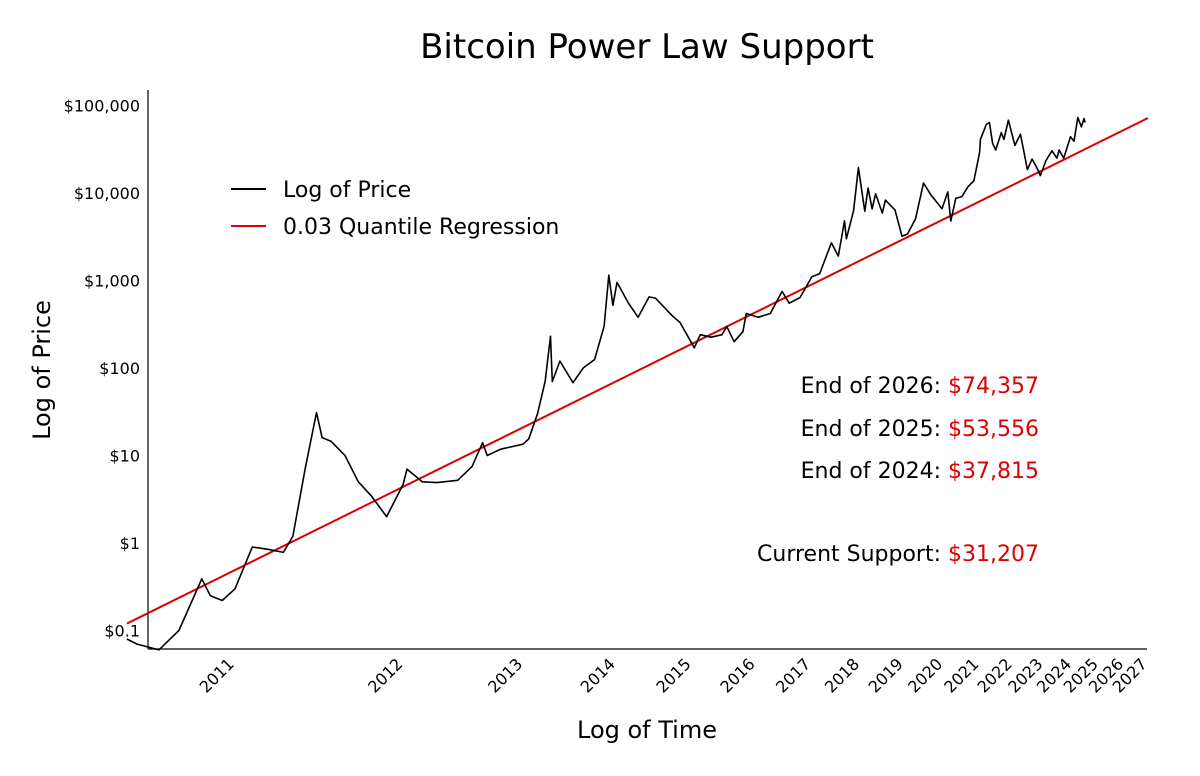 This screenshot has height=776, width=1200. Describe the element at coordinates (421, 227) in the screenshot. I see `legend-label-0-03-quantile-regression: 0.03 Quantile Regression` at that location.